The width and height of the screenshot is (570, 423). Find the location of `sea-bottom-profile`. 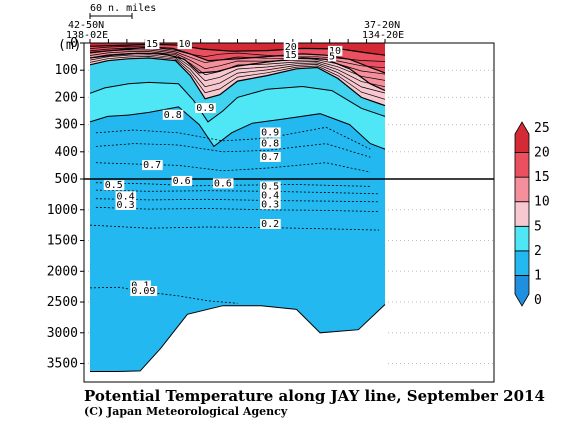

sea-bottom-profile is located at coordinates (238, 343).